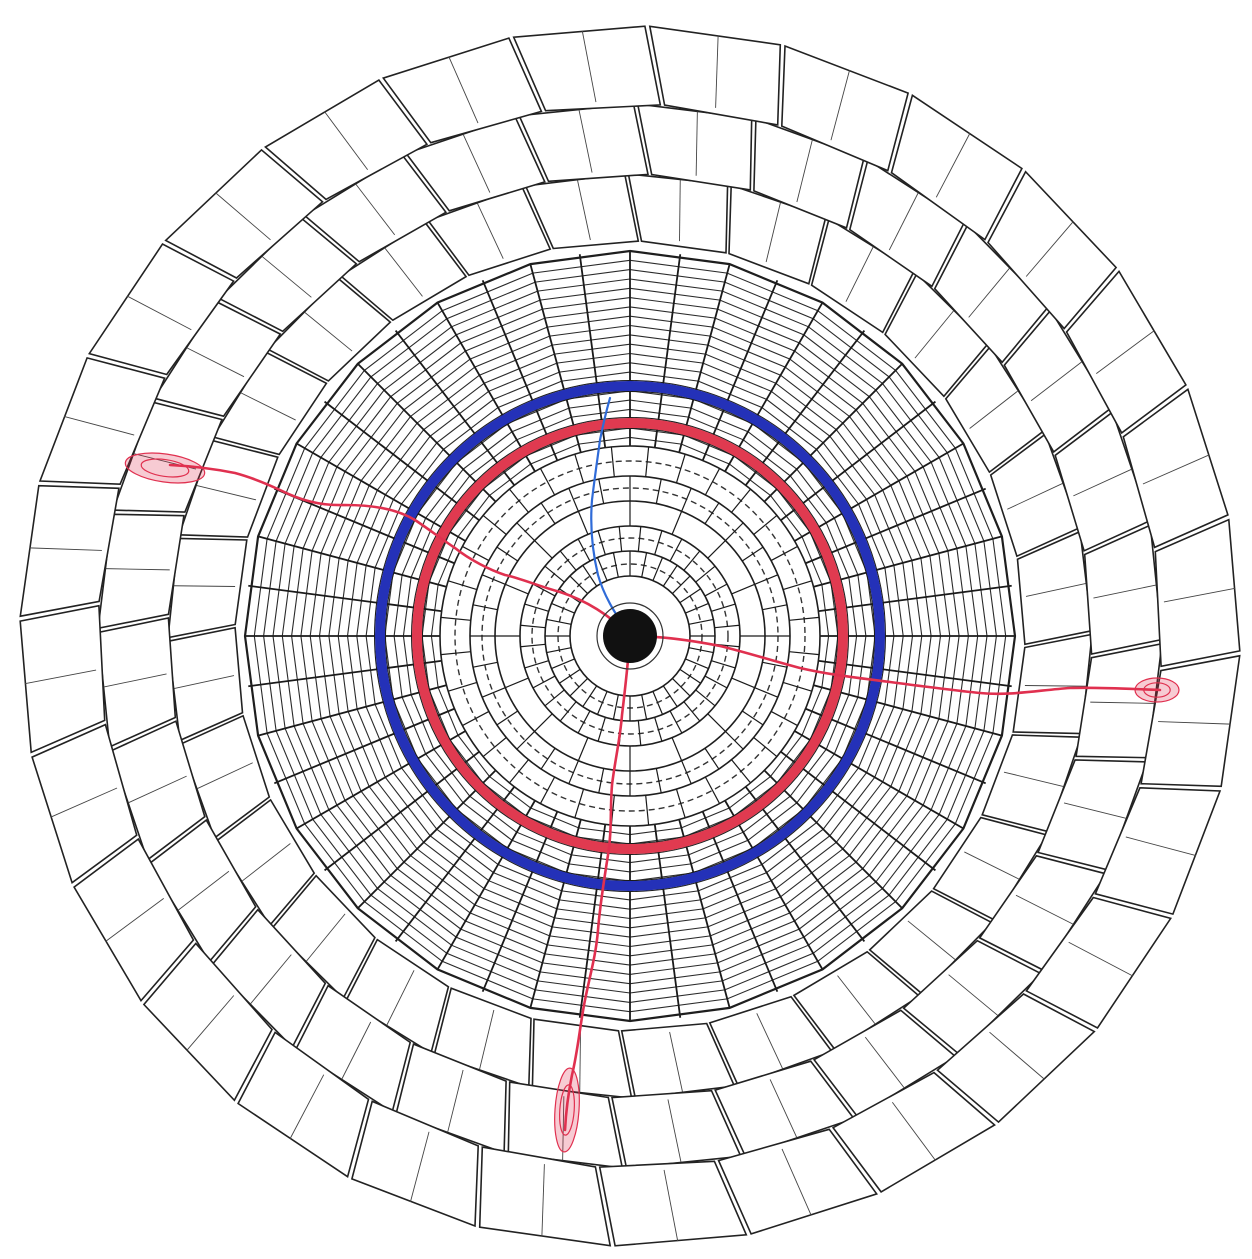  What do you see at coordinates (1157, 690) in the screenshot?
I see `track-right-deposit-core` at bounding box center [1157, 690].